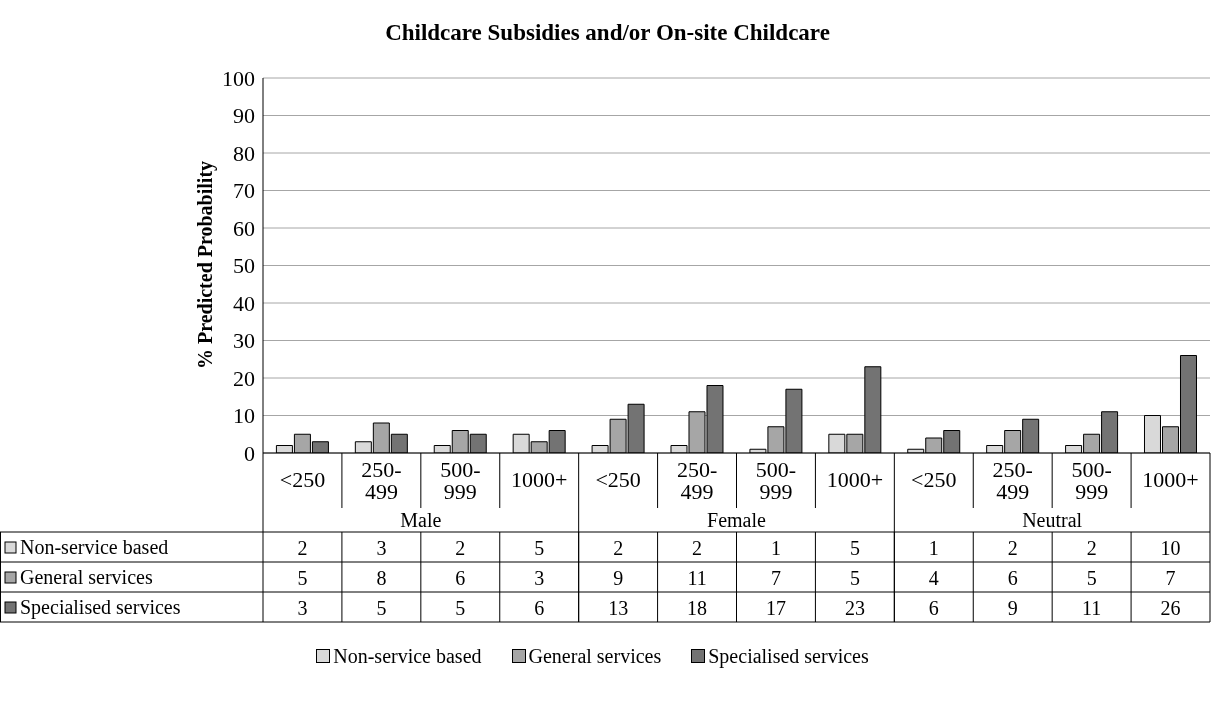 The width and height of the screenshot is (1215, 718). Describe the element at coordinates (244, 116) in the screenshot. I see `y-tick-label: 90` at that location.